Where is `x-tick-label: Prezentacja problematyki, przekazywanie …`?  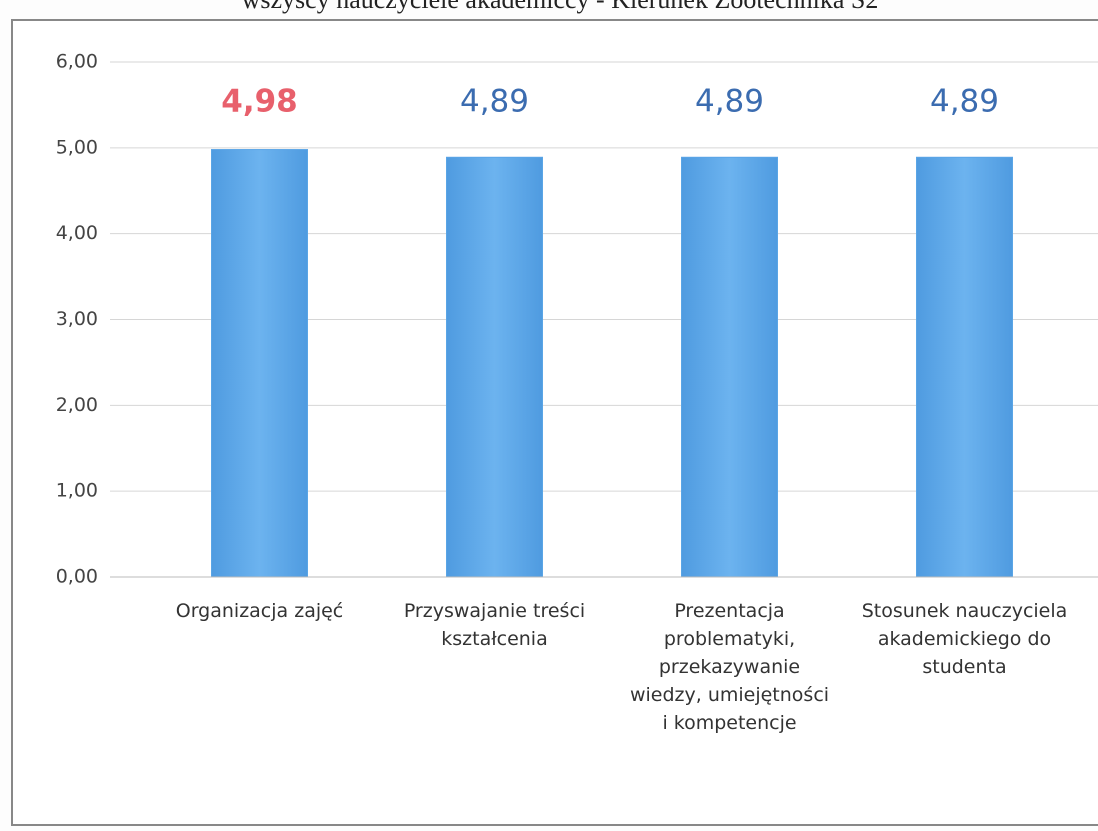 x-tick-label: Prezentacja problematyki, przekazywanie … is located at coordinates (729, 667).